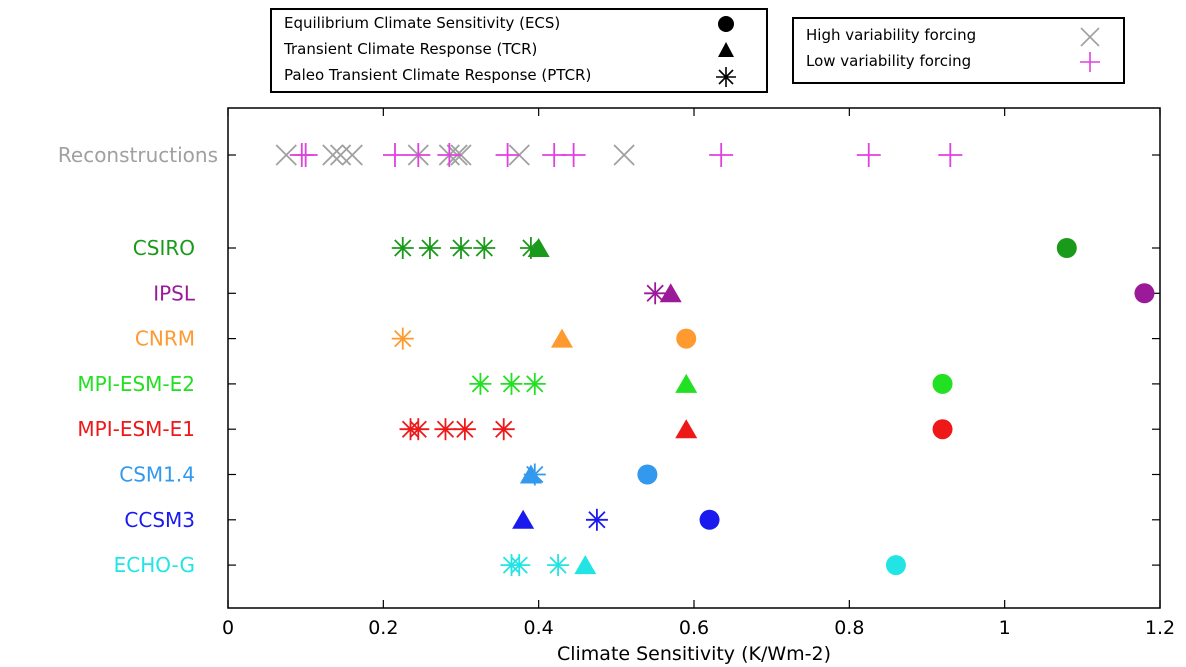 The image size is (1186, 667). I want to click on x-axis-label: Climate Sensitivity (K/Wm-2), so click(694, 654).